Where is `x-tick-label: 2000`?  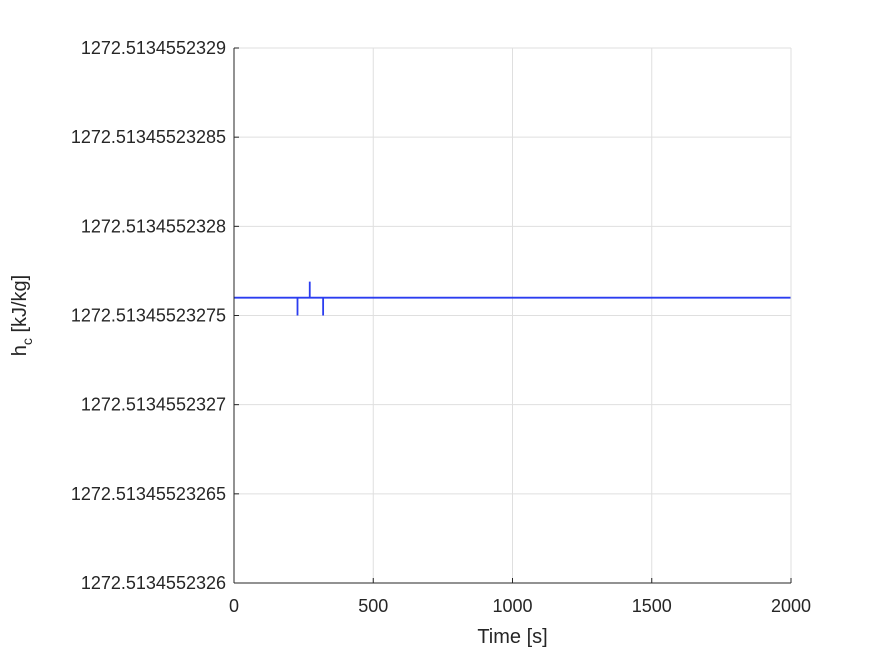
x-tick-label: 2000 is located at coordinates (791, 606).